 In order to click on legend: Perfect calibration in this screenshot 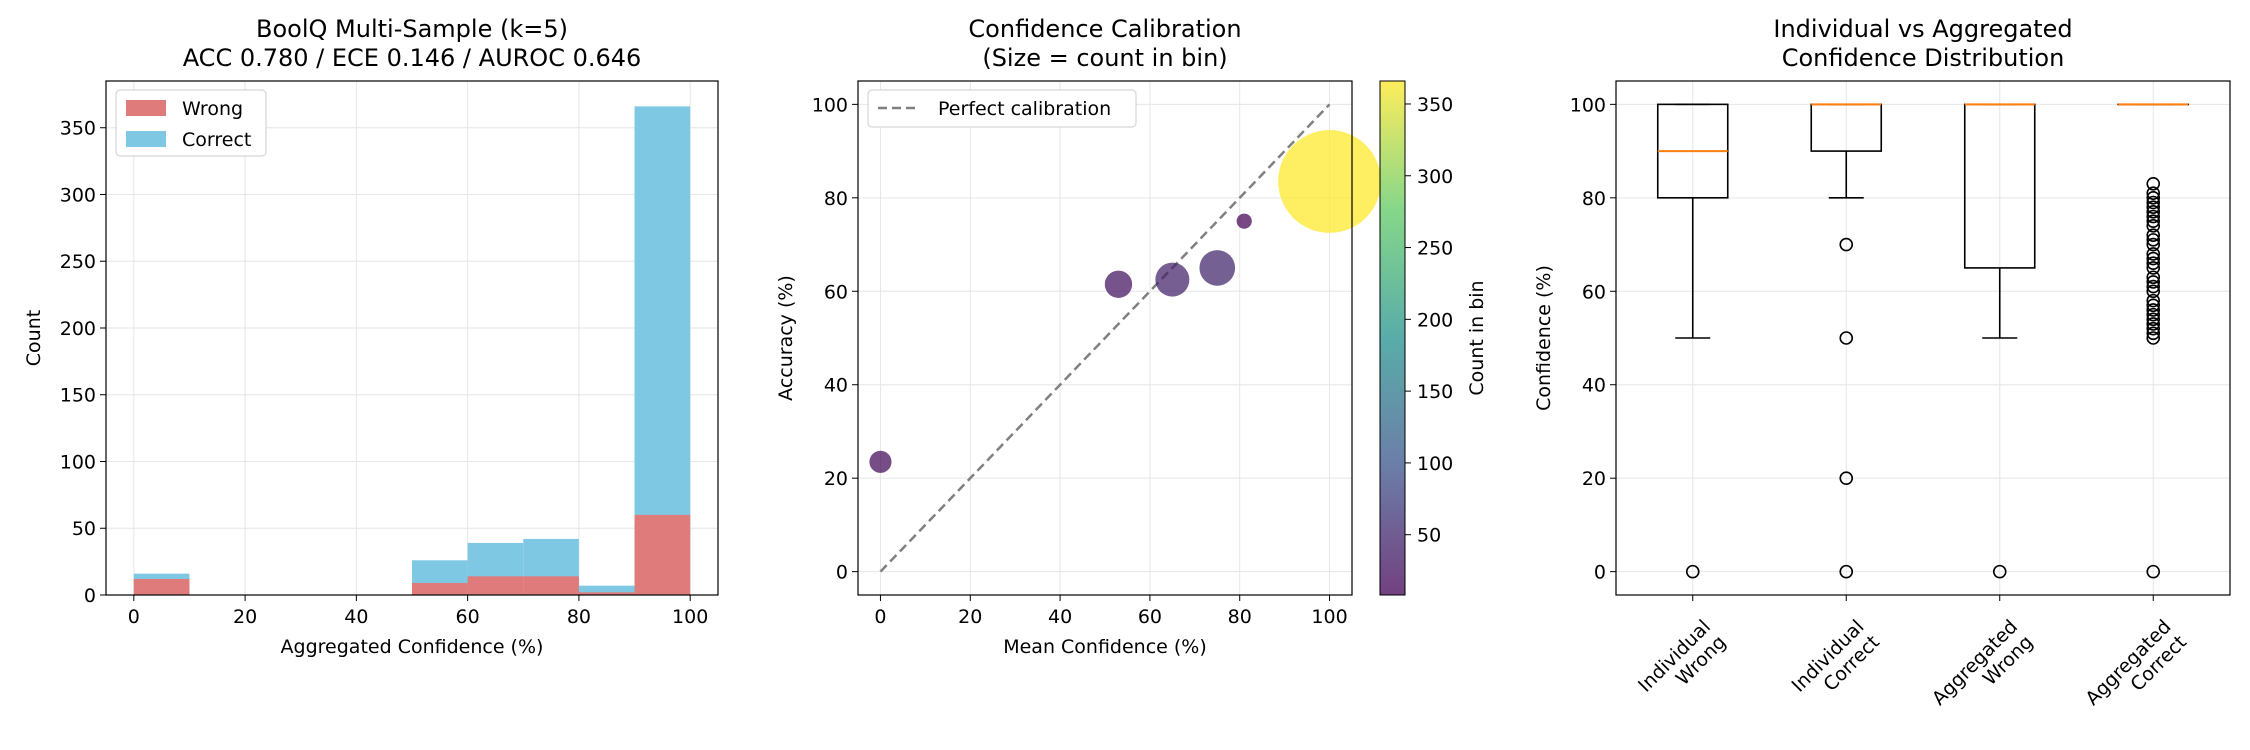, I will do `click(1002, 108)`.